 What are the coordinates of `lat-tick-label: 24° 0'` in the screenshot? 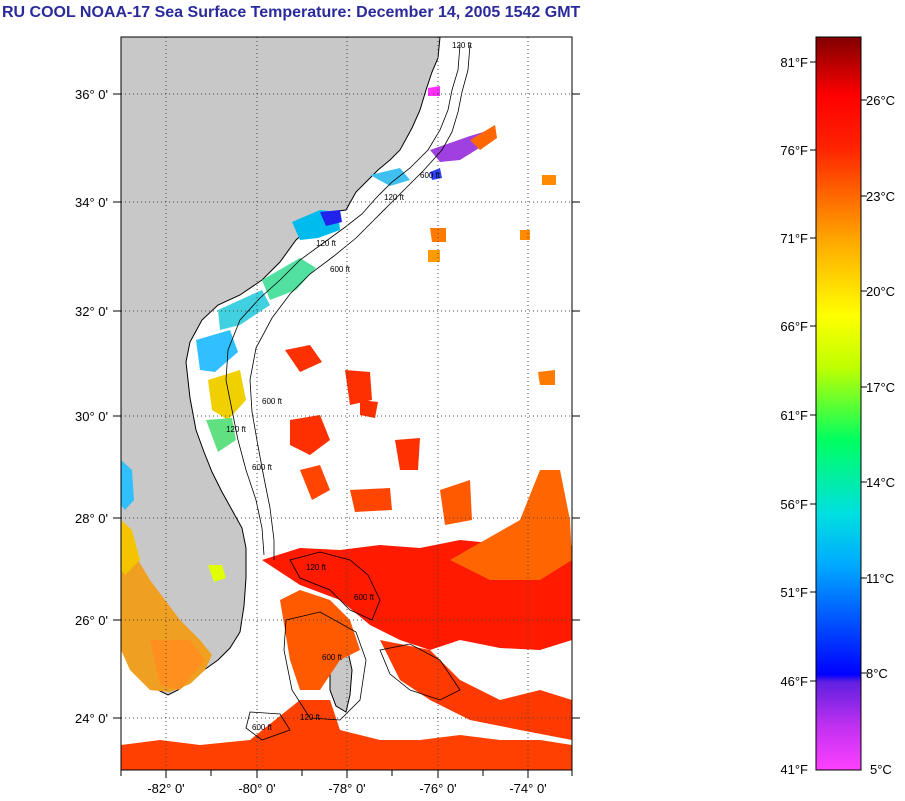 It's located at (91, 718).